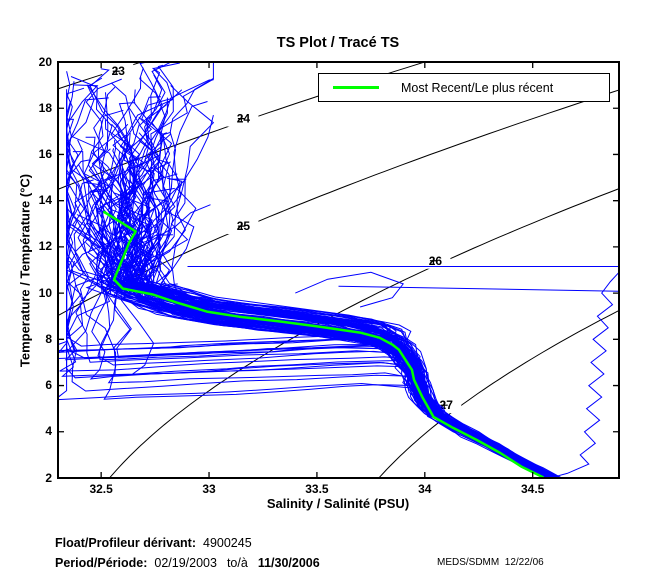 The height and width of the screenshot is (580, 650). Describe the element at coordinates (356, 87) in the screenshot. I see `legend-line-sample` at that location.